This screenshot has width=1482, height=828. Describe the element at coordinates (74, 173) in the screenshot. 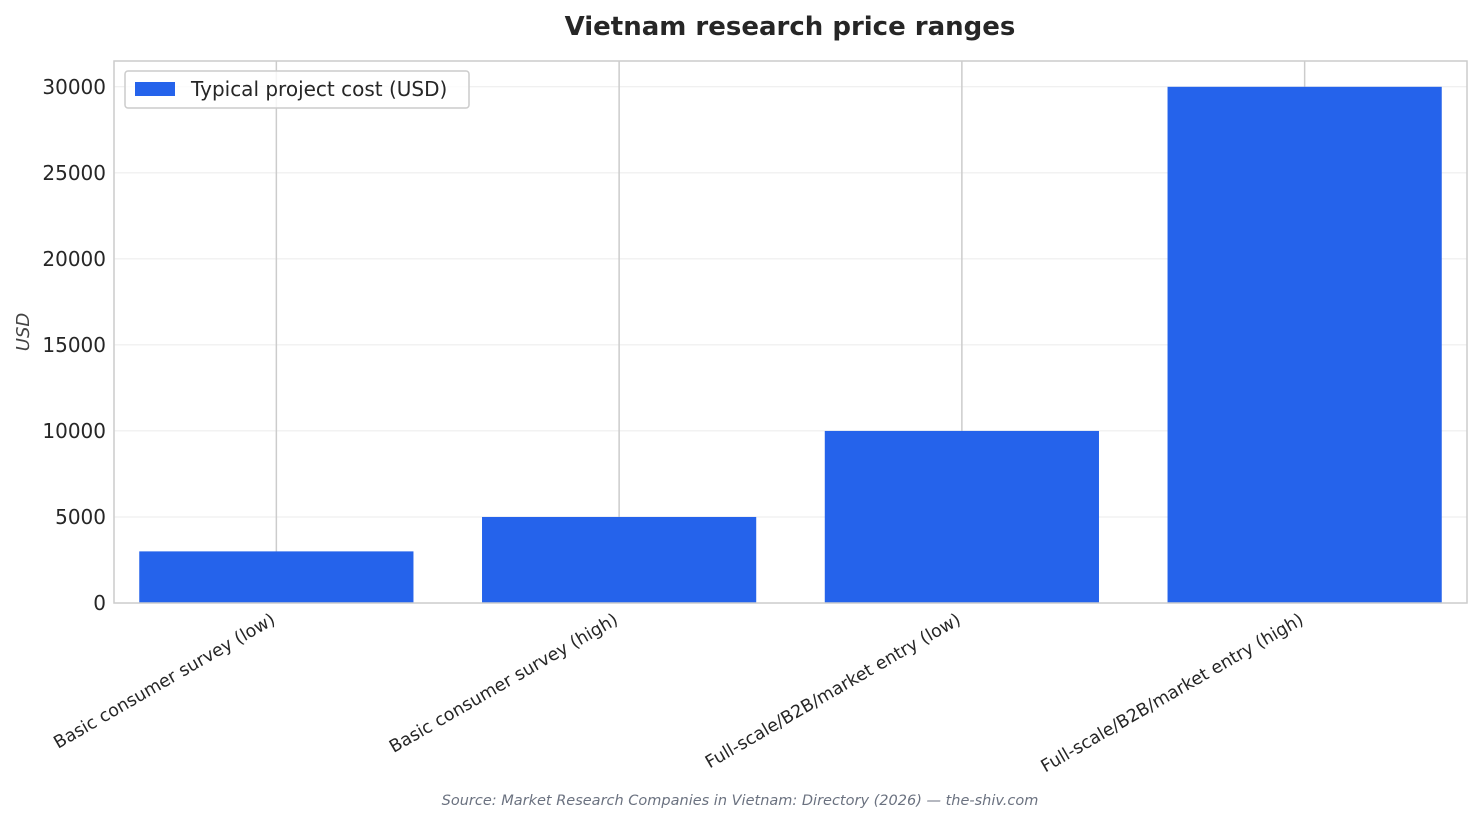

I see `y-tick-label: 25000` at that location.